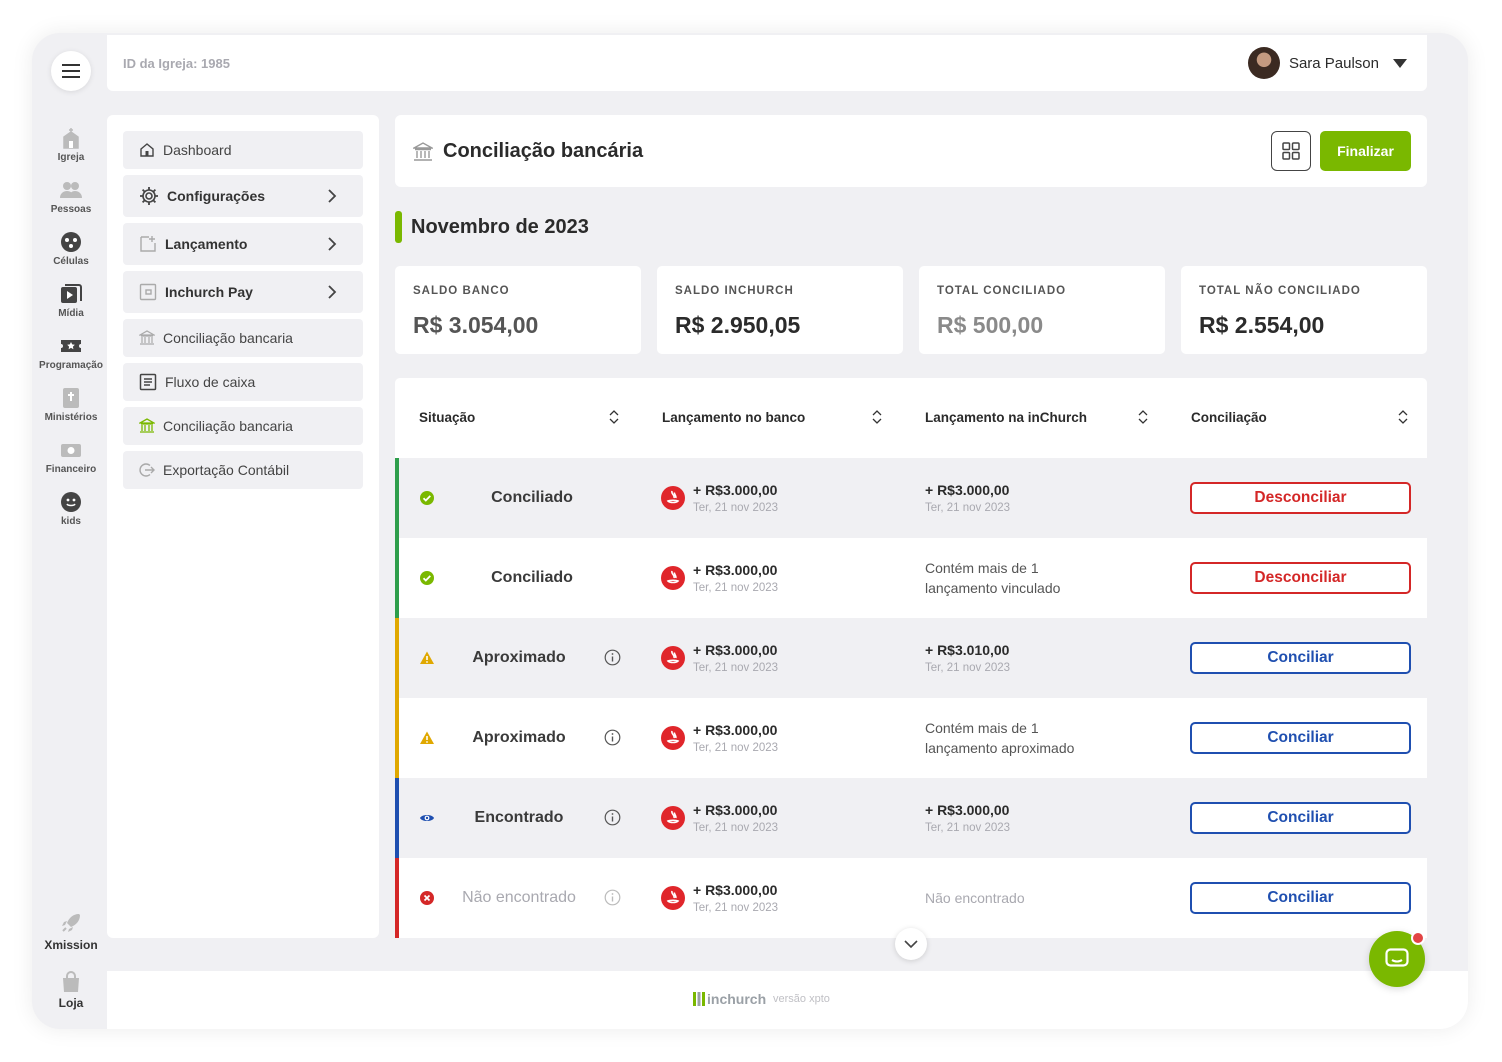 The image size is (1502, 1062). What do you see at coordinates (975, 898) in the screenshot?
I see `inchurch-note: Não encontrado` at bounding box center [975, 898].